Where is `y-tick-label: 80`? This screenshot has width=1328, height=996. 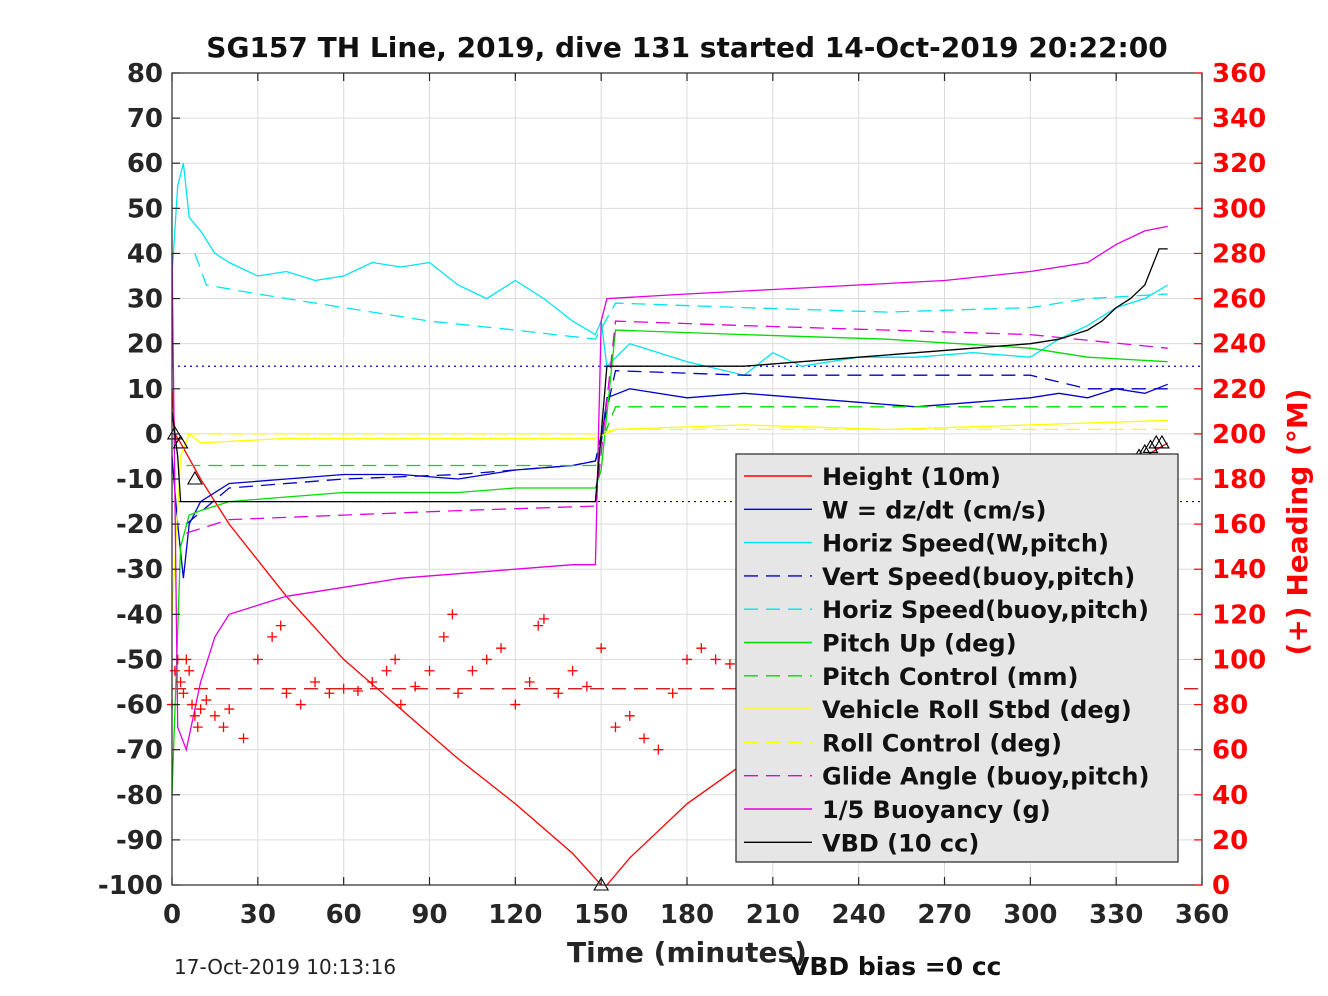
y-tick-label: 80 is located at coordinates (145, 74).